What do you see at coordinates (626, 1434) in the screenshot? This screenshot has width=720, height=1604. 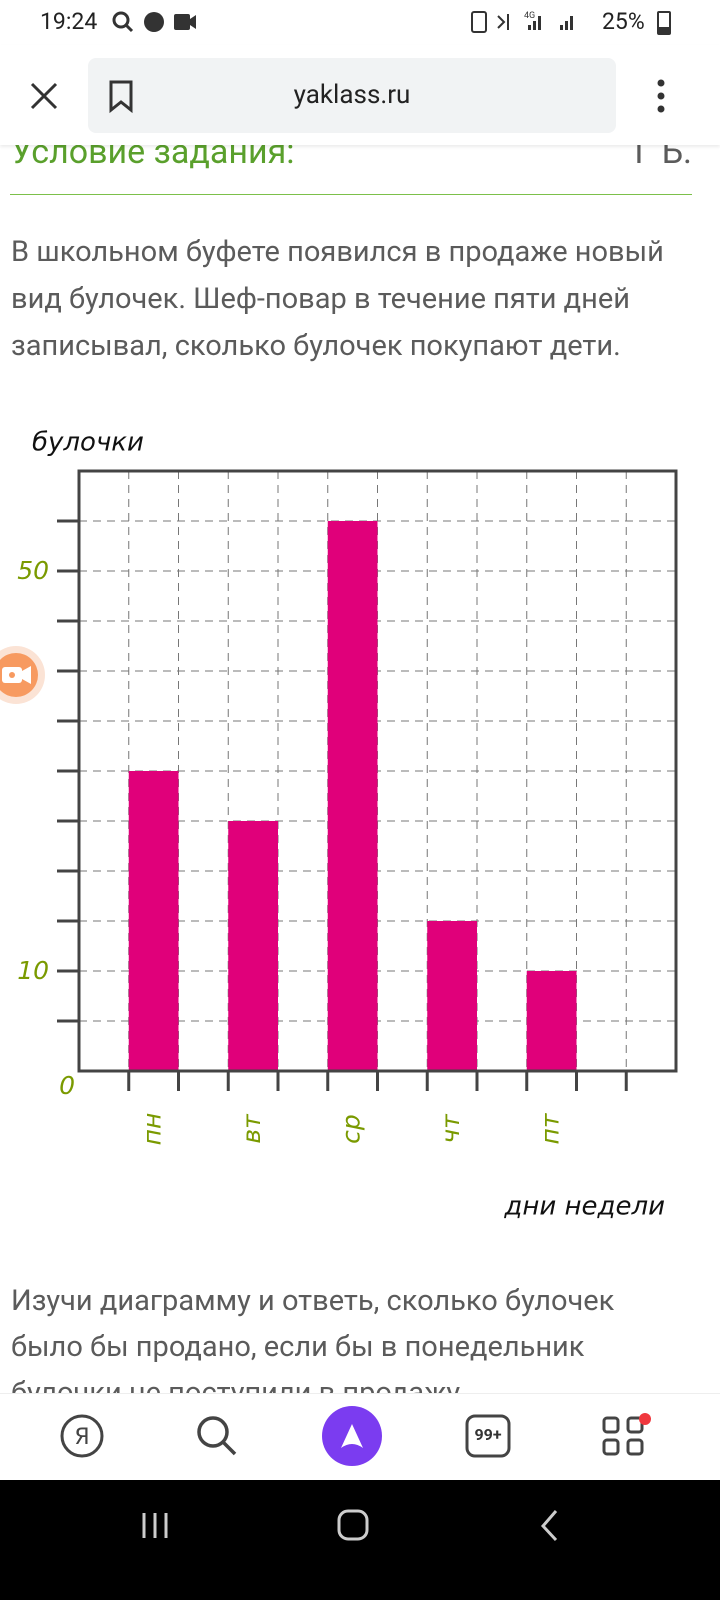 I see `apps-button` at bounding box center [626, 1434].